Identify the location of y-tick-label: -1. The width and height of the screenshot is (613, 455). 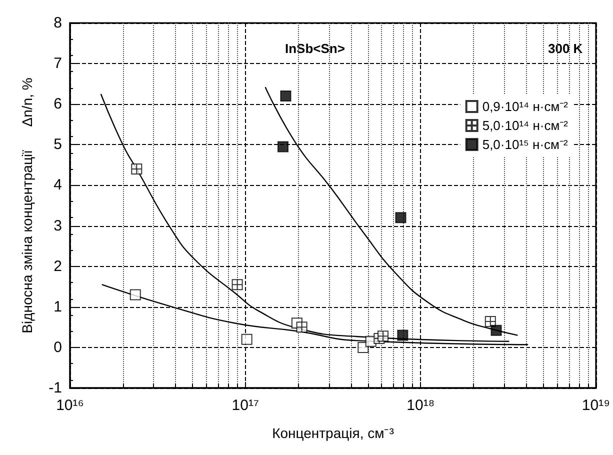
(55, 388).